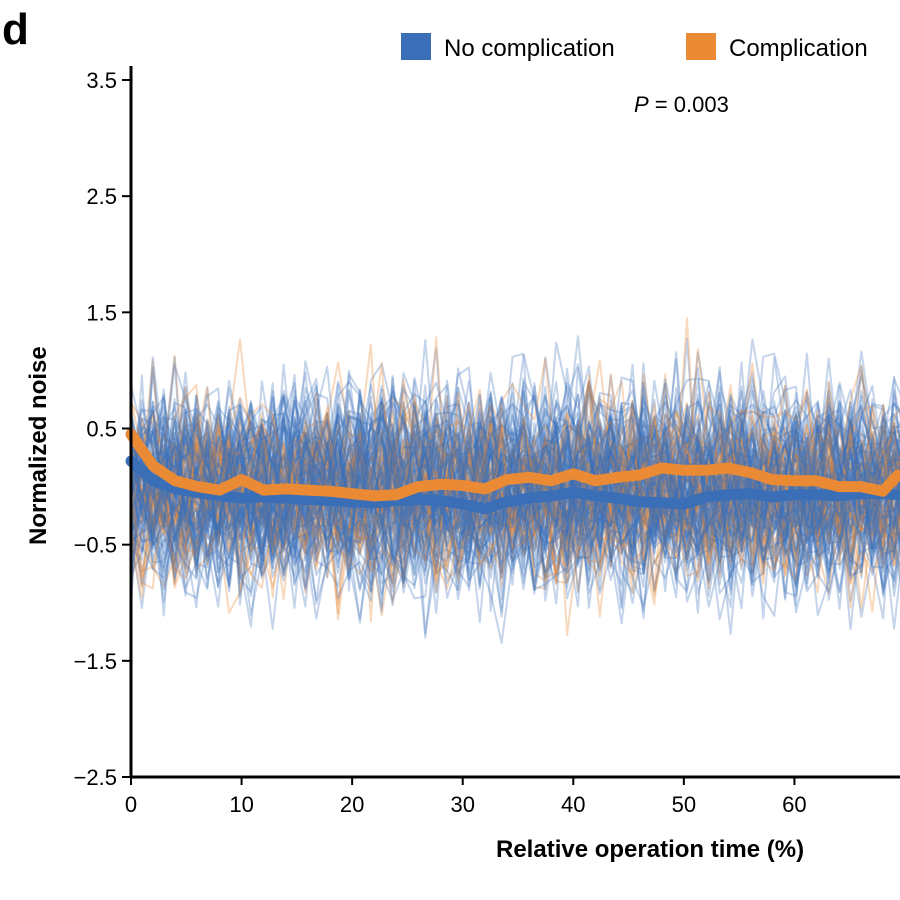 Image resolution: width=900 pixels, height=900 pixels. I want to click on y-tick-label: −1.5, so click(95, 661).